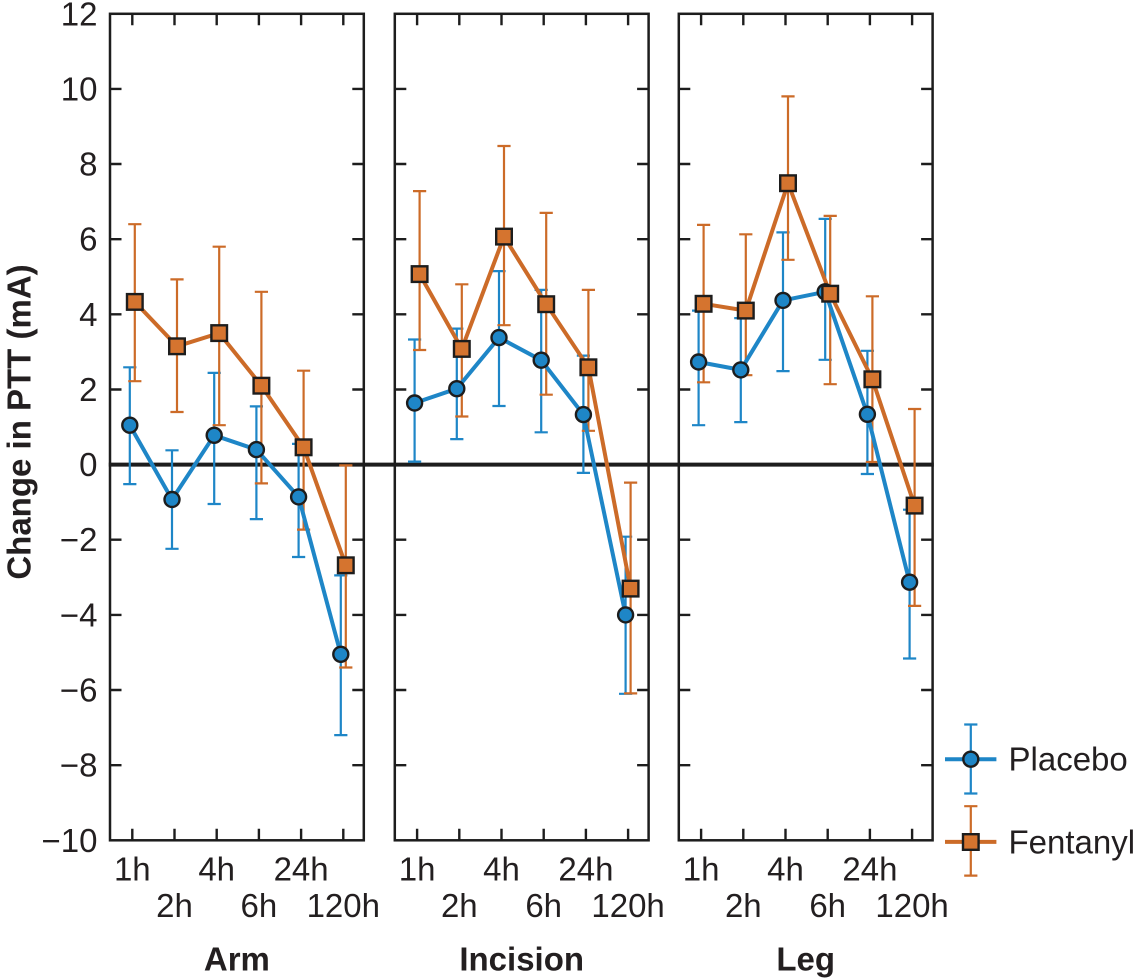  Describe the element at coordinates (79, 88) in the screenshot. I see `svg-text: 10` at that location.